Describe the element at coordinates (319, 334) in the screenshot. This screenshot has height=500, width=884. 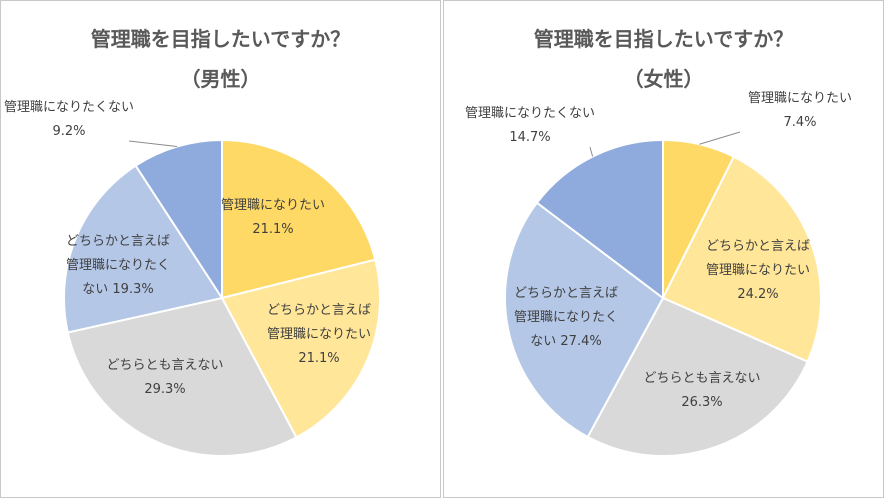
I see `slice-label: どちらかと言えば管理職になりたい 21.1%` at that location.